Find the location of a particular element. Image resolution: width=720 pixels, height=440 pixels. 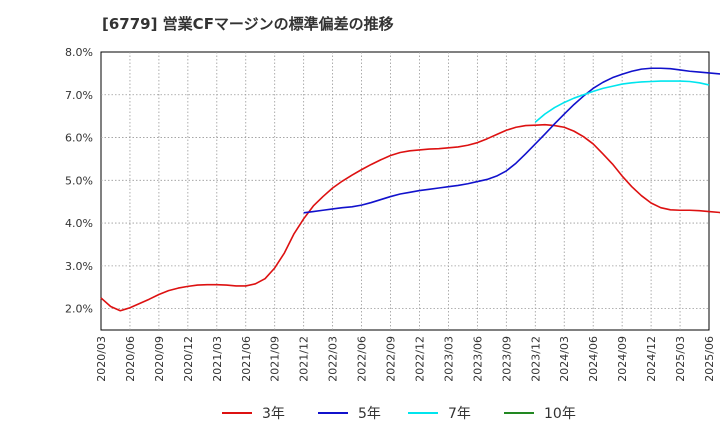

x-tick-label: 2021/12 is located at coordinates (304, 359).